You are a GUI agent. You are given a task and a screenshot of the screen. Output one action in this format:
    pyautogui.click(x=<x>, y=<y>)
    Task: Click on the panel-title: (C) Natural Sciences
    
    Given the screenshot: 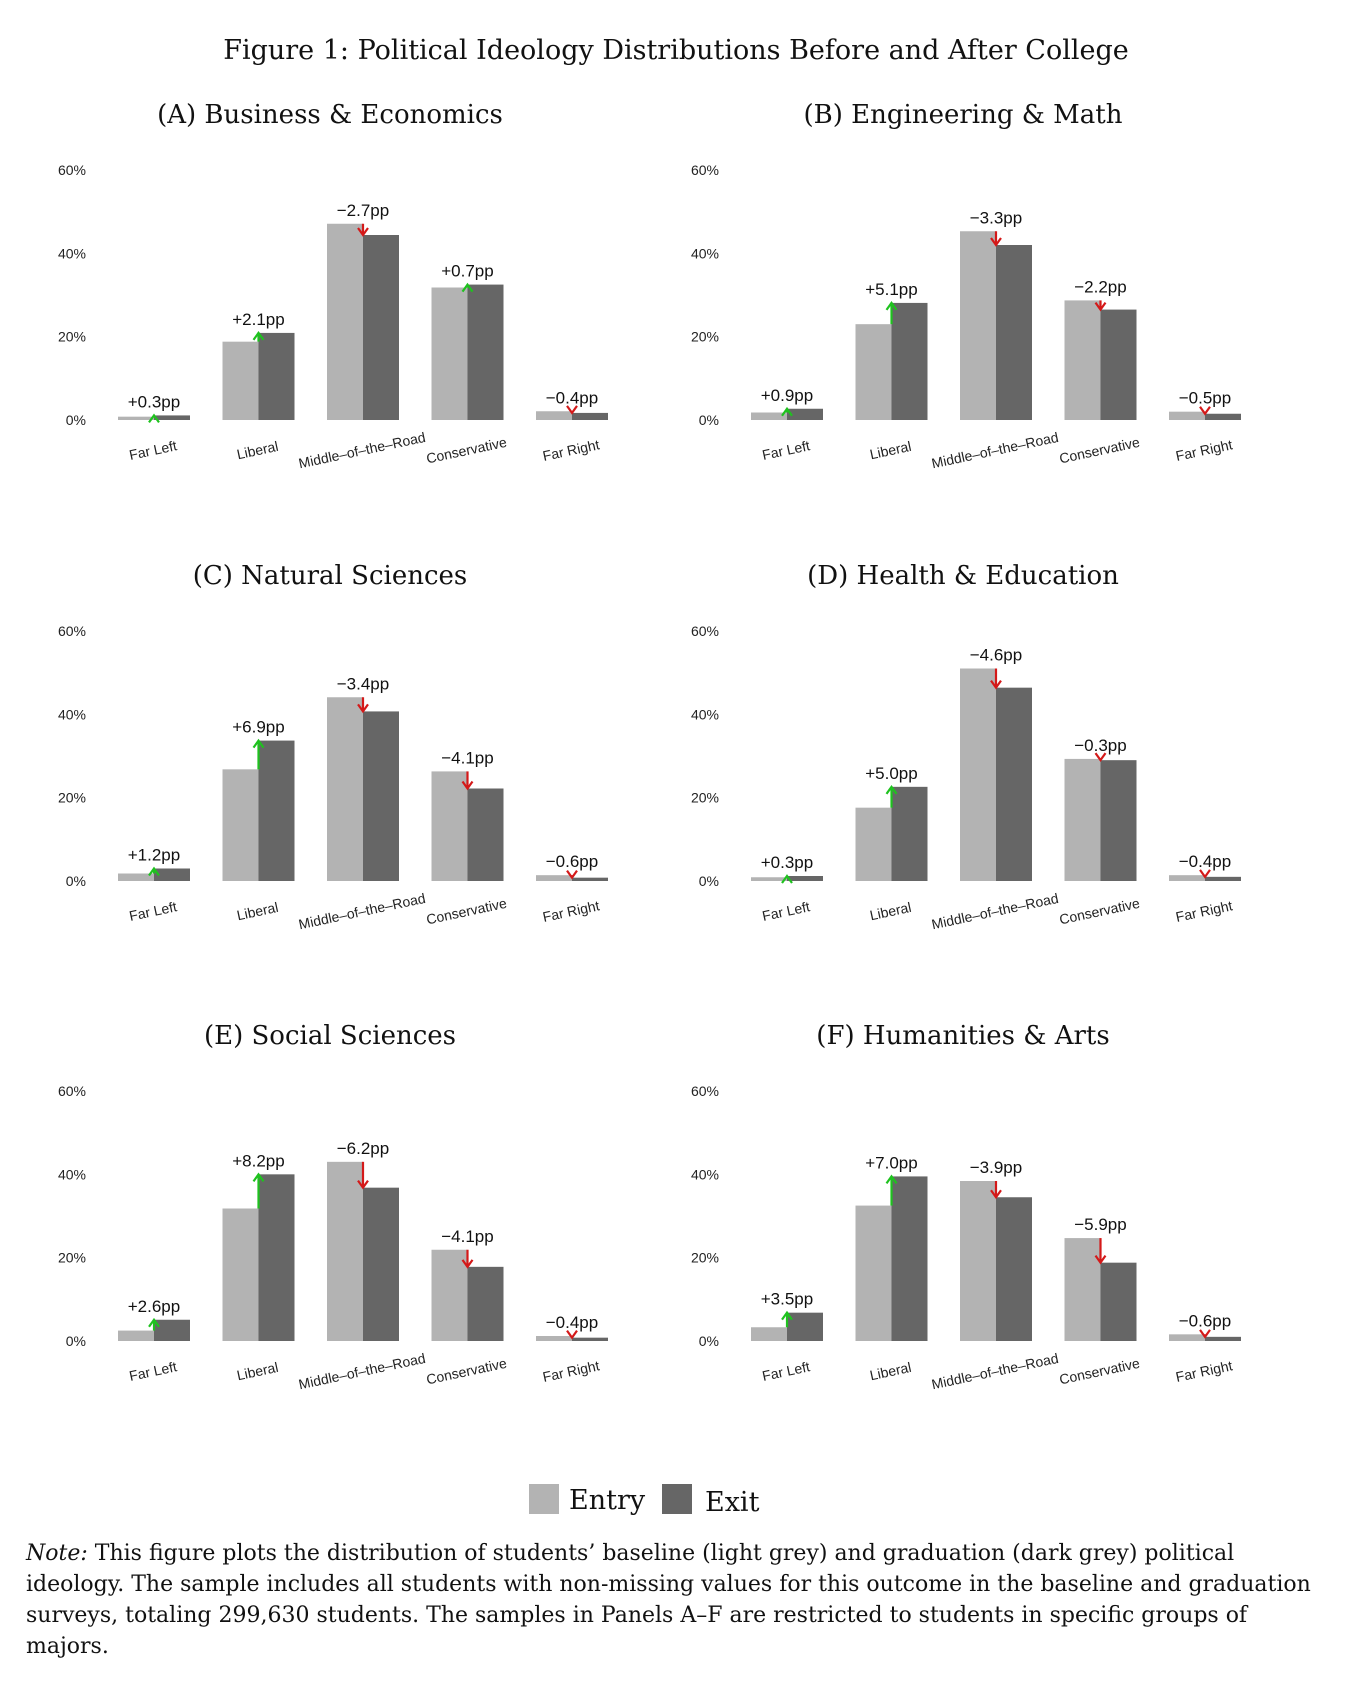 What is the action you would take?
    pyautogui.click(x=330, y=576)
    